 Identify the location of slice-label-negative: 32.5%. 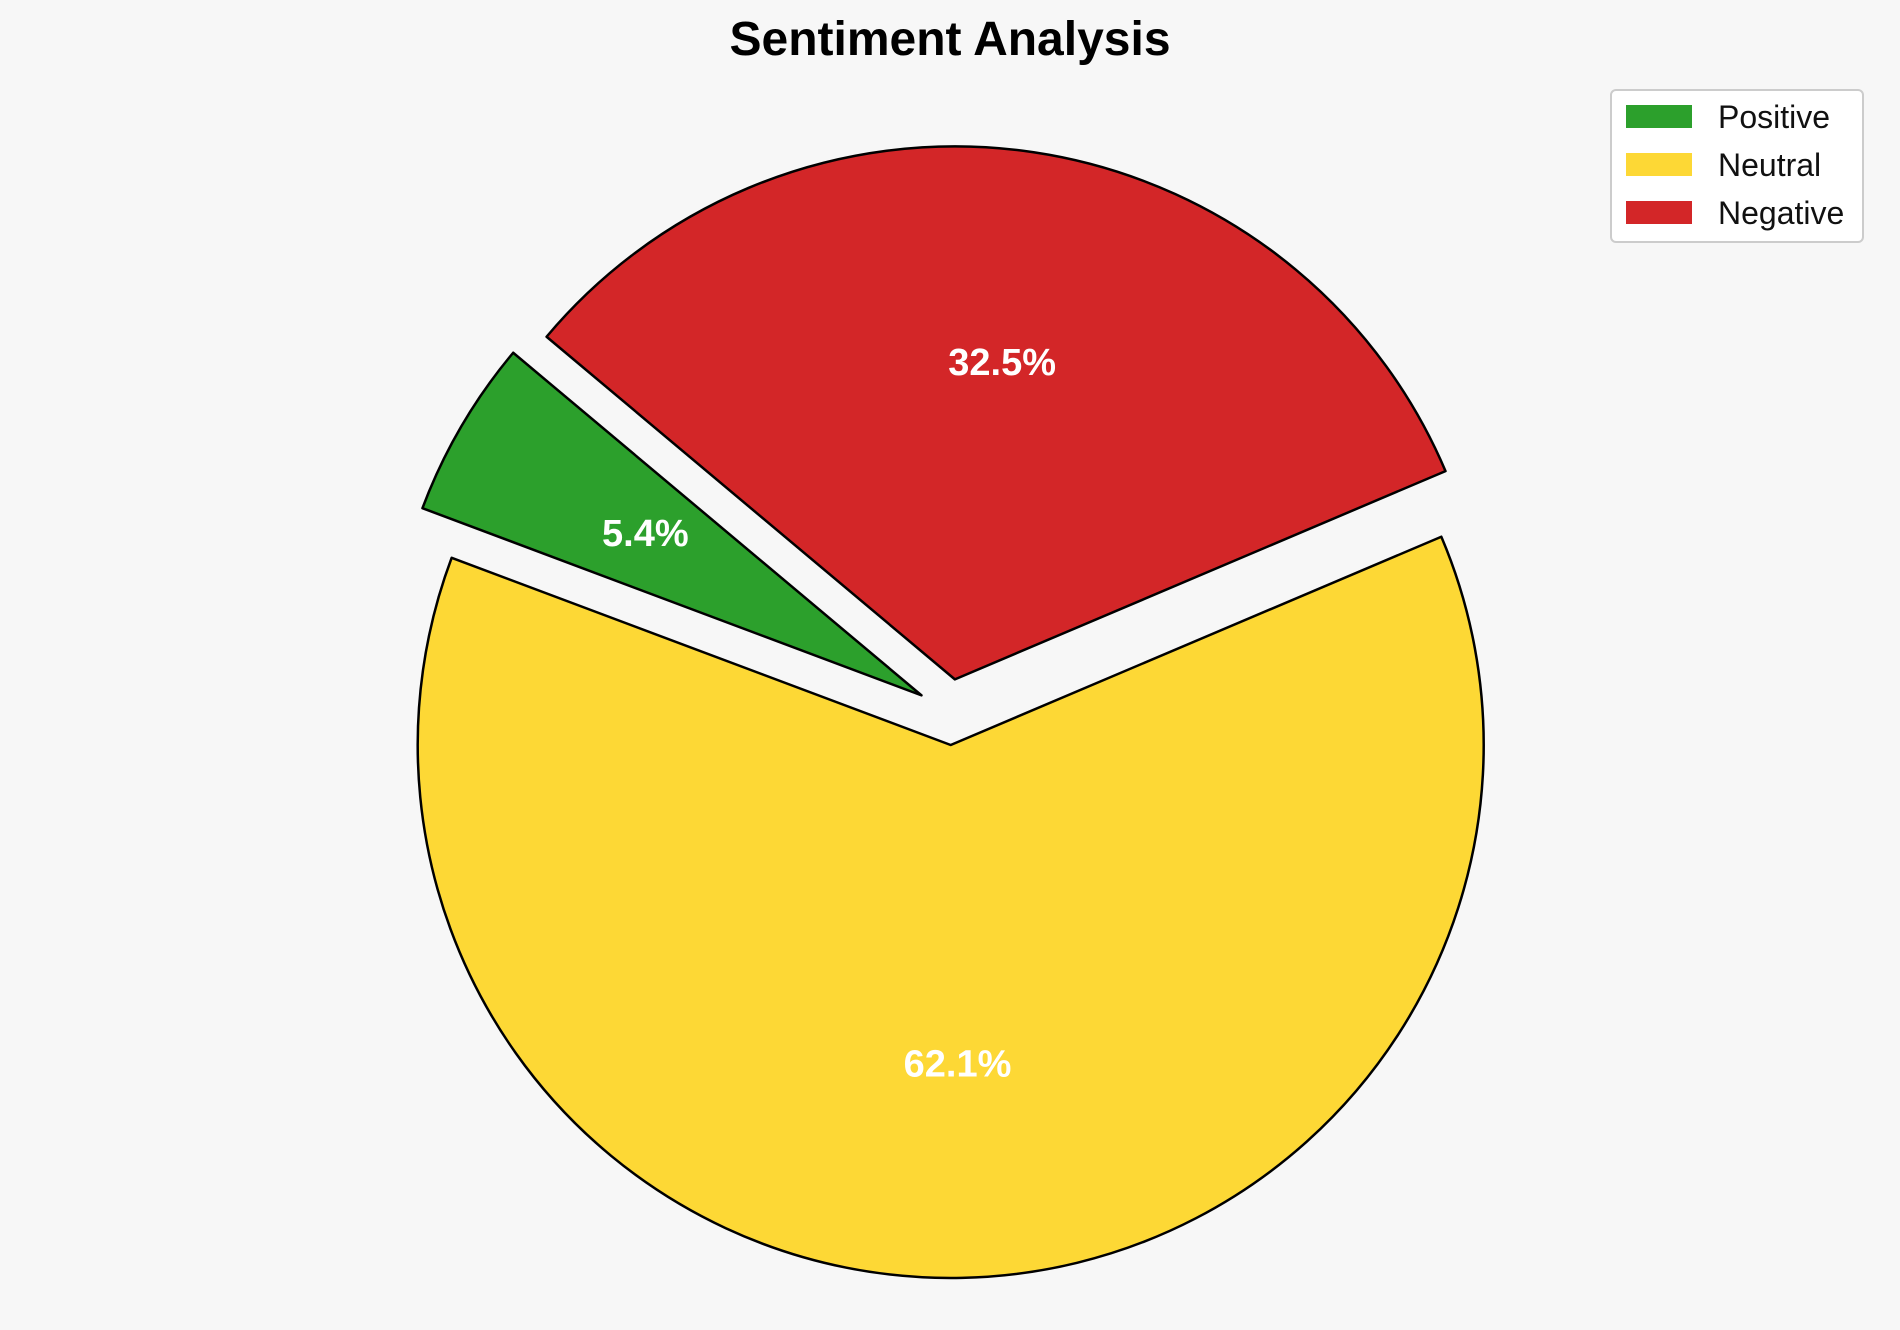
(1002, 363).